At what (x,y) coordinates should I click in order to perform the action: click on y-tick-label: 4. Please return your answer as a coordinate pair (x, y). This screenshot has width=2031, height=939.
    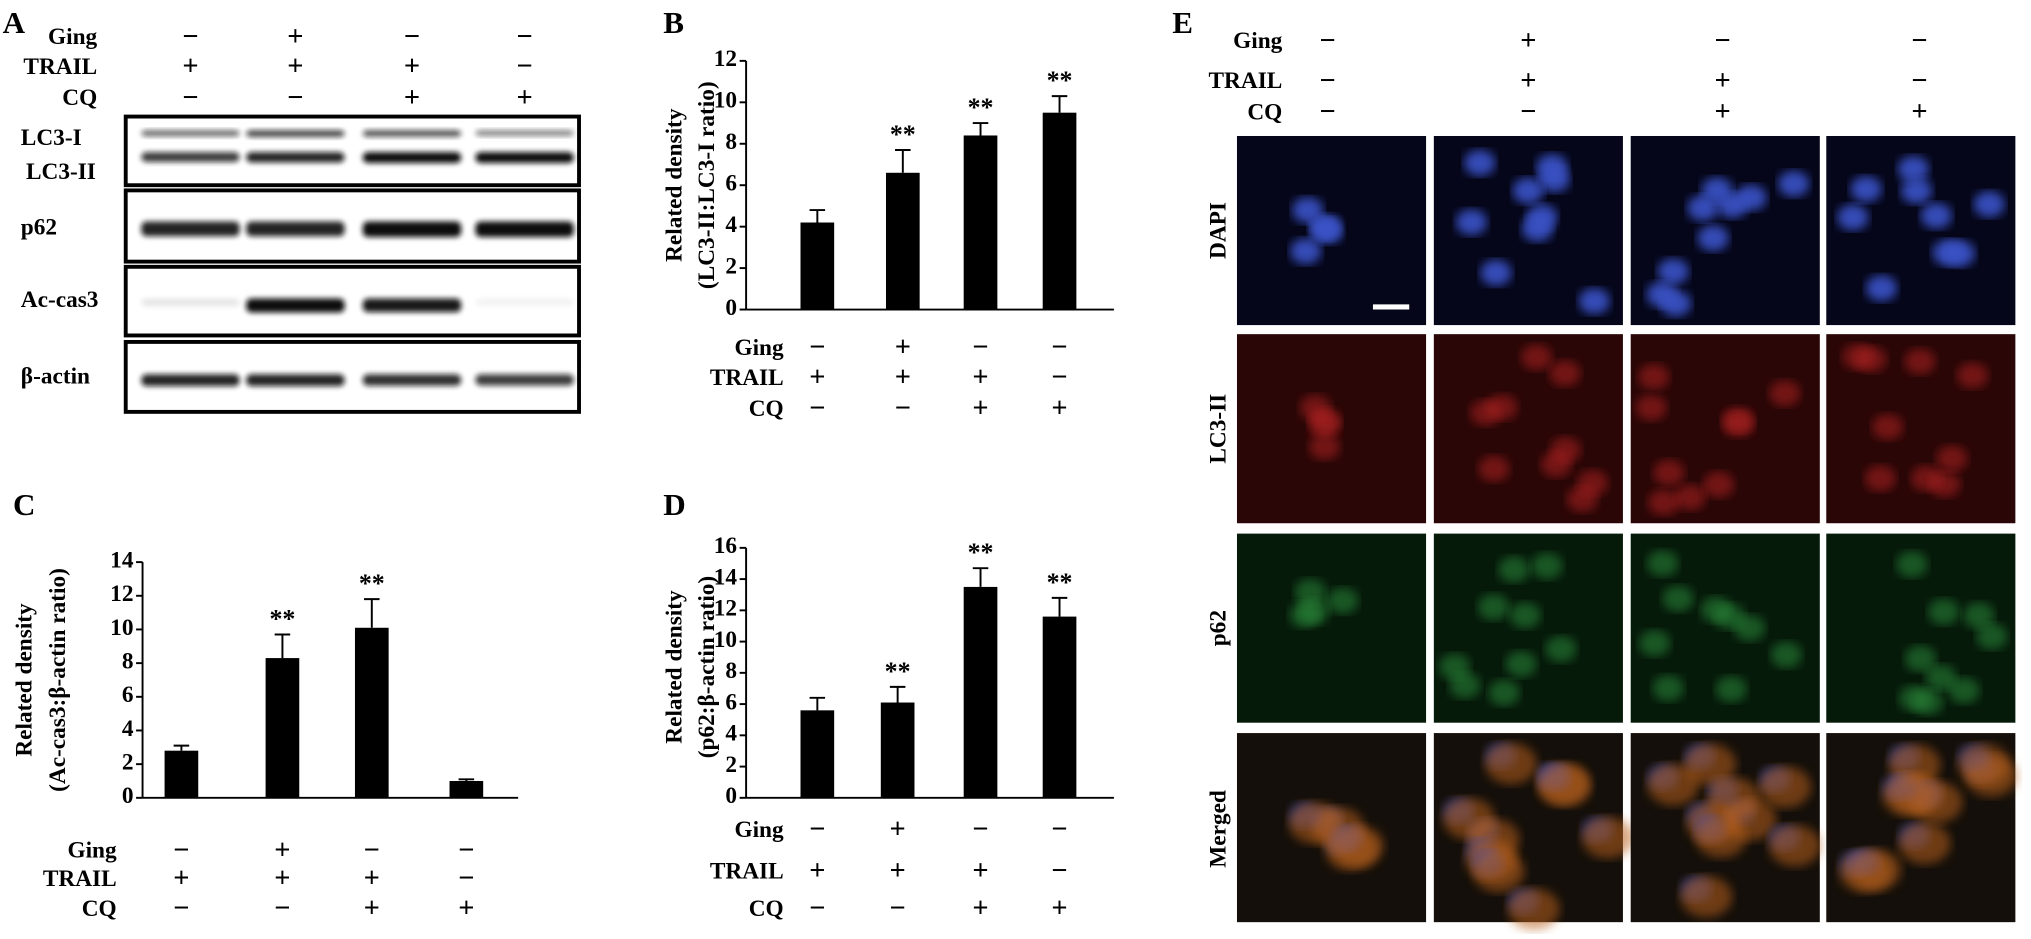
    Looking at the image, I should click on (731, 734).